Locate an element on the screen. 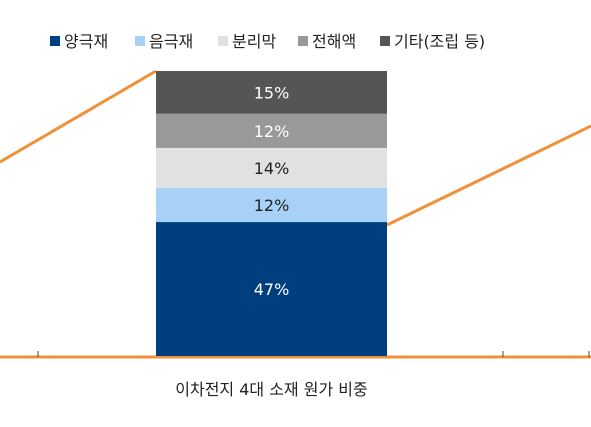  data-label-0: 47% is located at coordinates (272, 289).